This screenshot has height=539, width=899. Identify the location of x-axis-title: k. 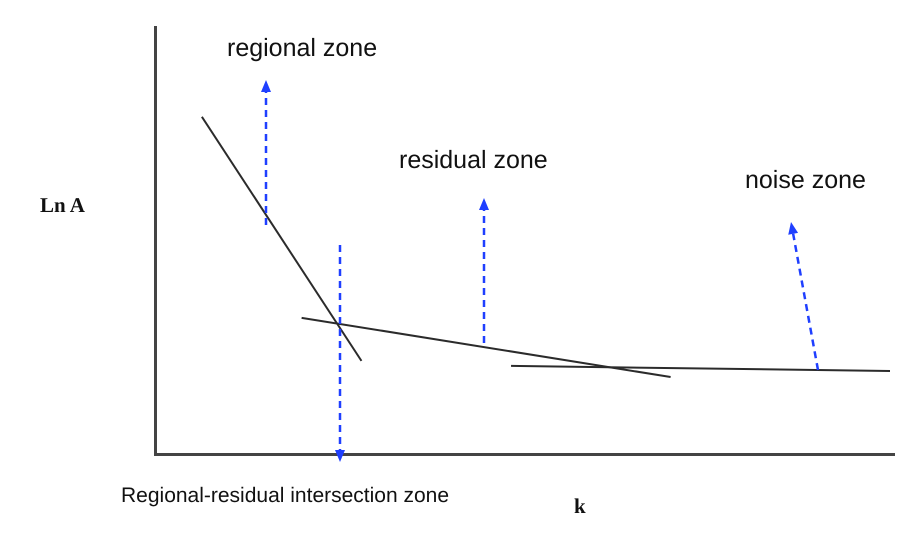
(580, 506).